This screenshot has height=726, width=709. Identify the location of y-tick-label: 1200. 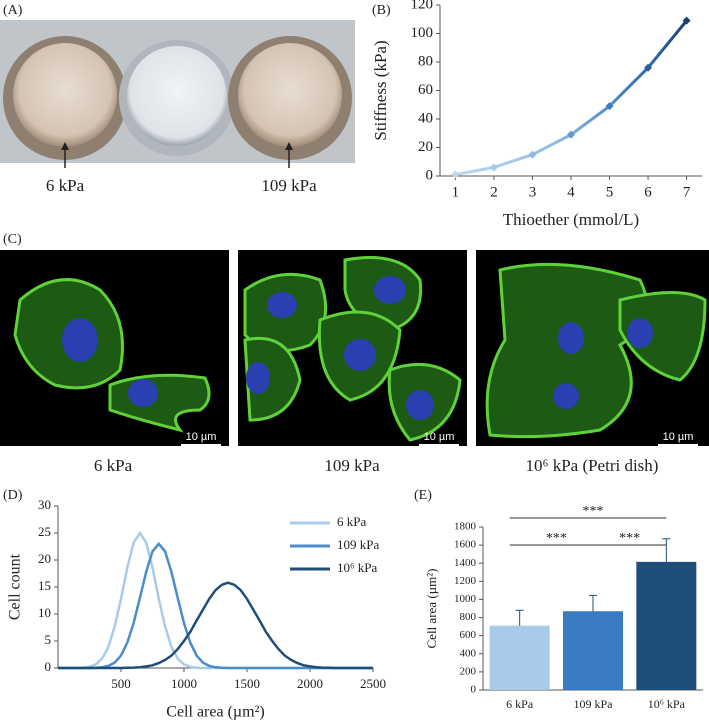
(465, 581).